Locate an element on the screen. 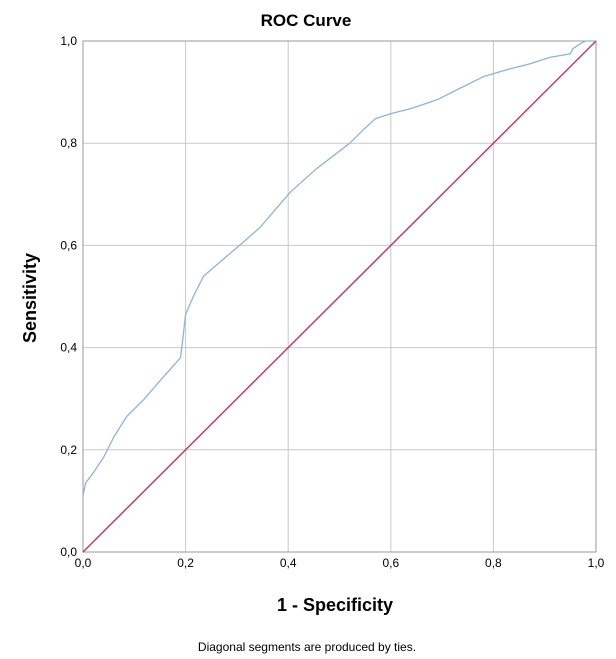 This screenshot has width=616, height=659. y-tick-label: 0,8 is located at coordinates (68, 143).